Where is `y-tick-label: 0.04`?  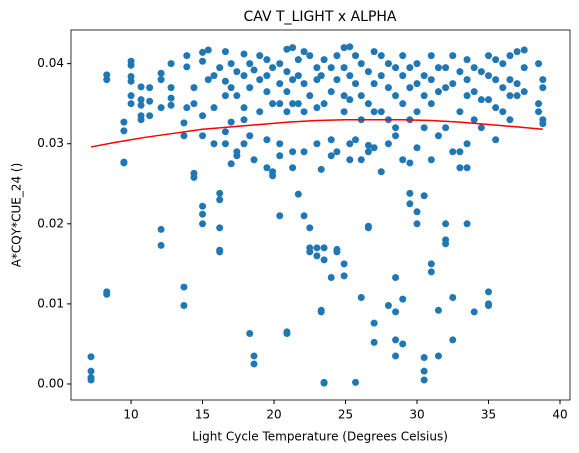
y-tick-label: 0.04 is located at coordinates (50, 63).